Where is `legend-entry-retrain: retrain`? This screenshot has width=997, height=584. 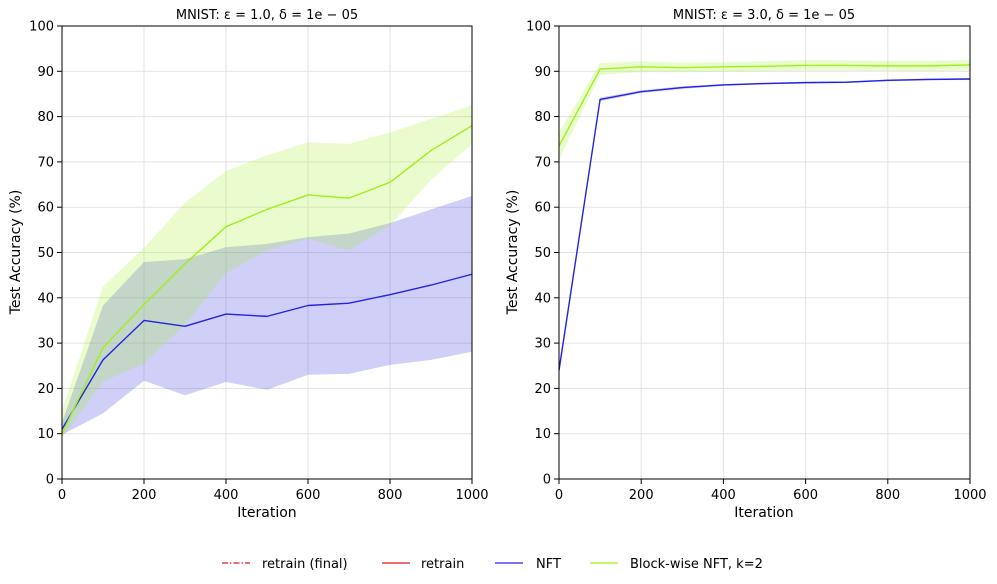 legend-entry-retrain: retrain is located at coordinates (423, 564).